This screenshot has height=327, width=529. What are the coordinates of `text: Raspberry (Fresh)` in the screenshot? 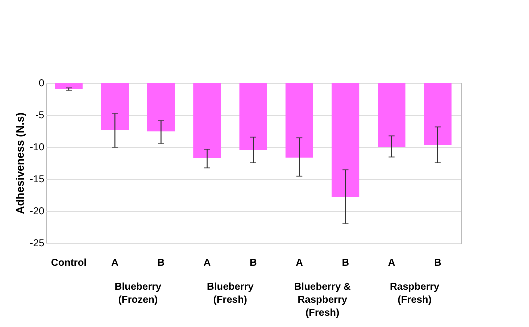 It's located at (415, 294).